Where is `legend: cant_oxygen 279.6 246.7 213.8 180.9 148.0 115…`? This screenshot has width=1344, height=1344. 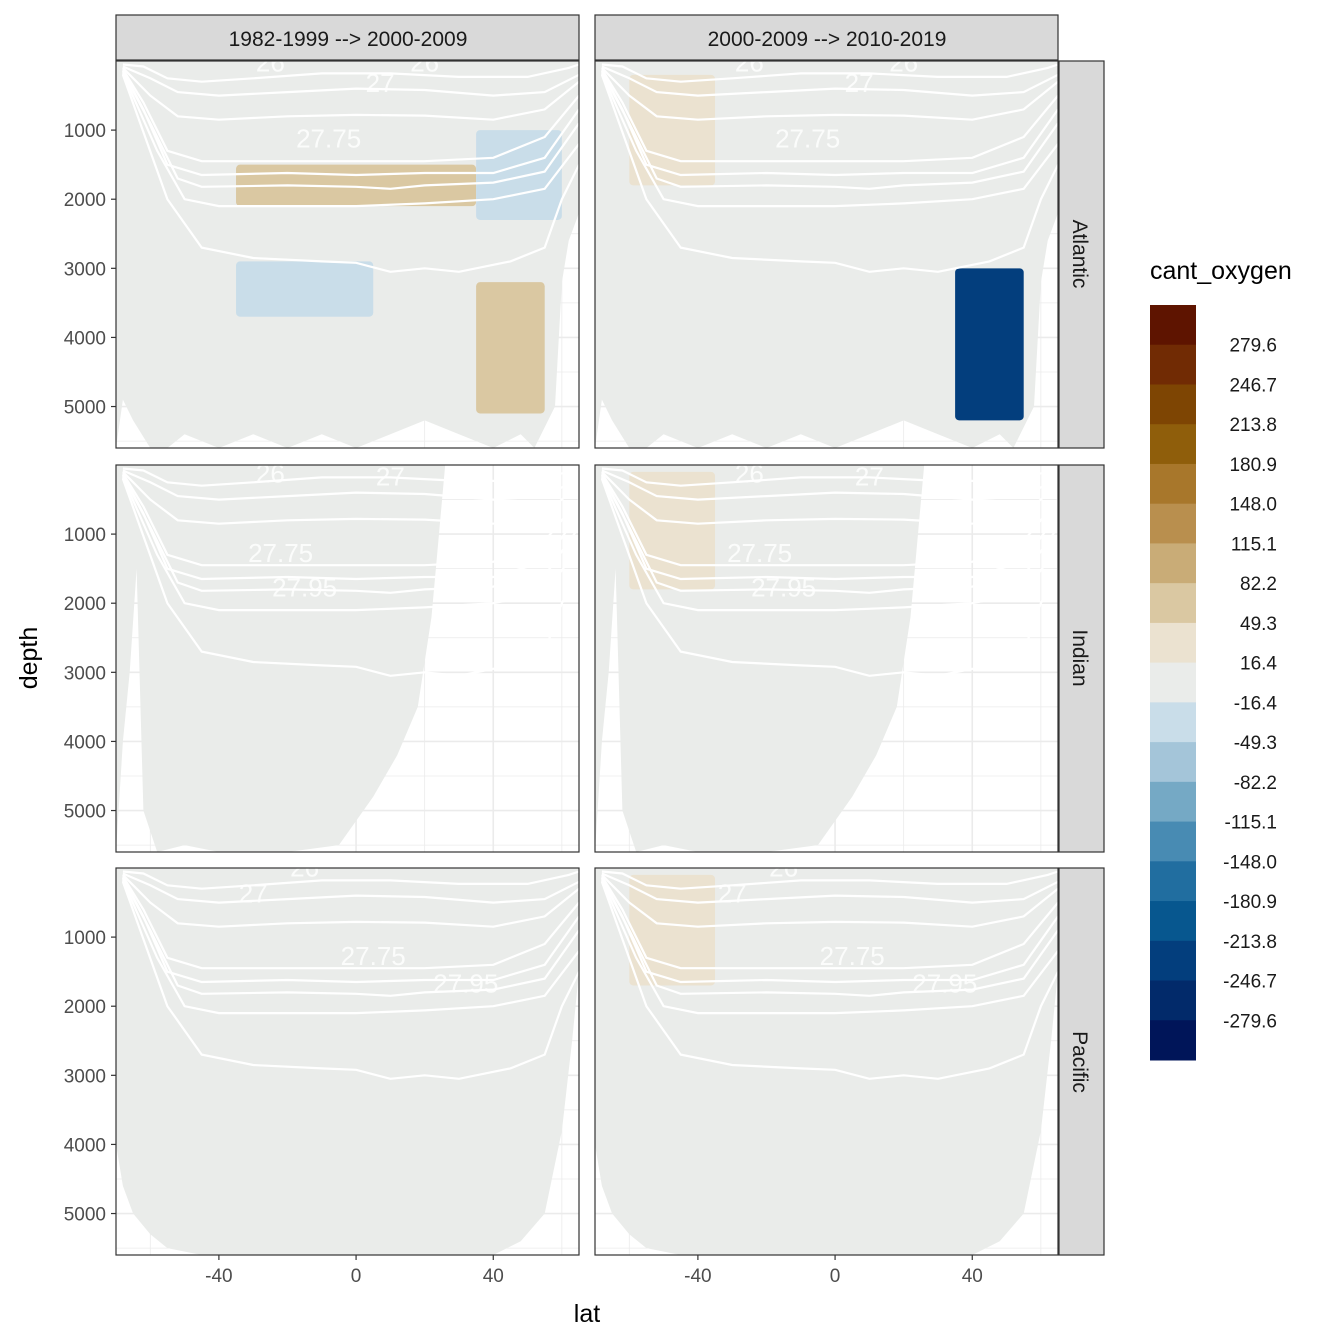
legend: cant_oxygen 279.6 246.7 213.8 180.9 148.0 115… is located at coordinates (1221, 659).